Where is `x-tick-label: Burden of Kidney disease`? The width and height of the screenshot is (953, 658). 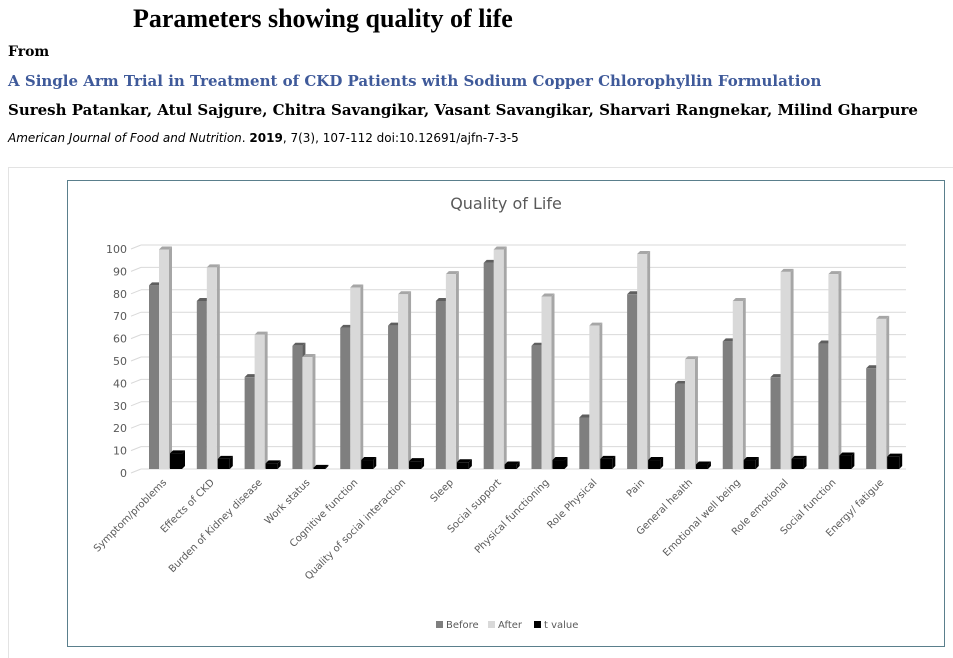 x-tick-label: Burden of Kidney disease is located at coordinates (216, 526).